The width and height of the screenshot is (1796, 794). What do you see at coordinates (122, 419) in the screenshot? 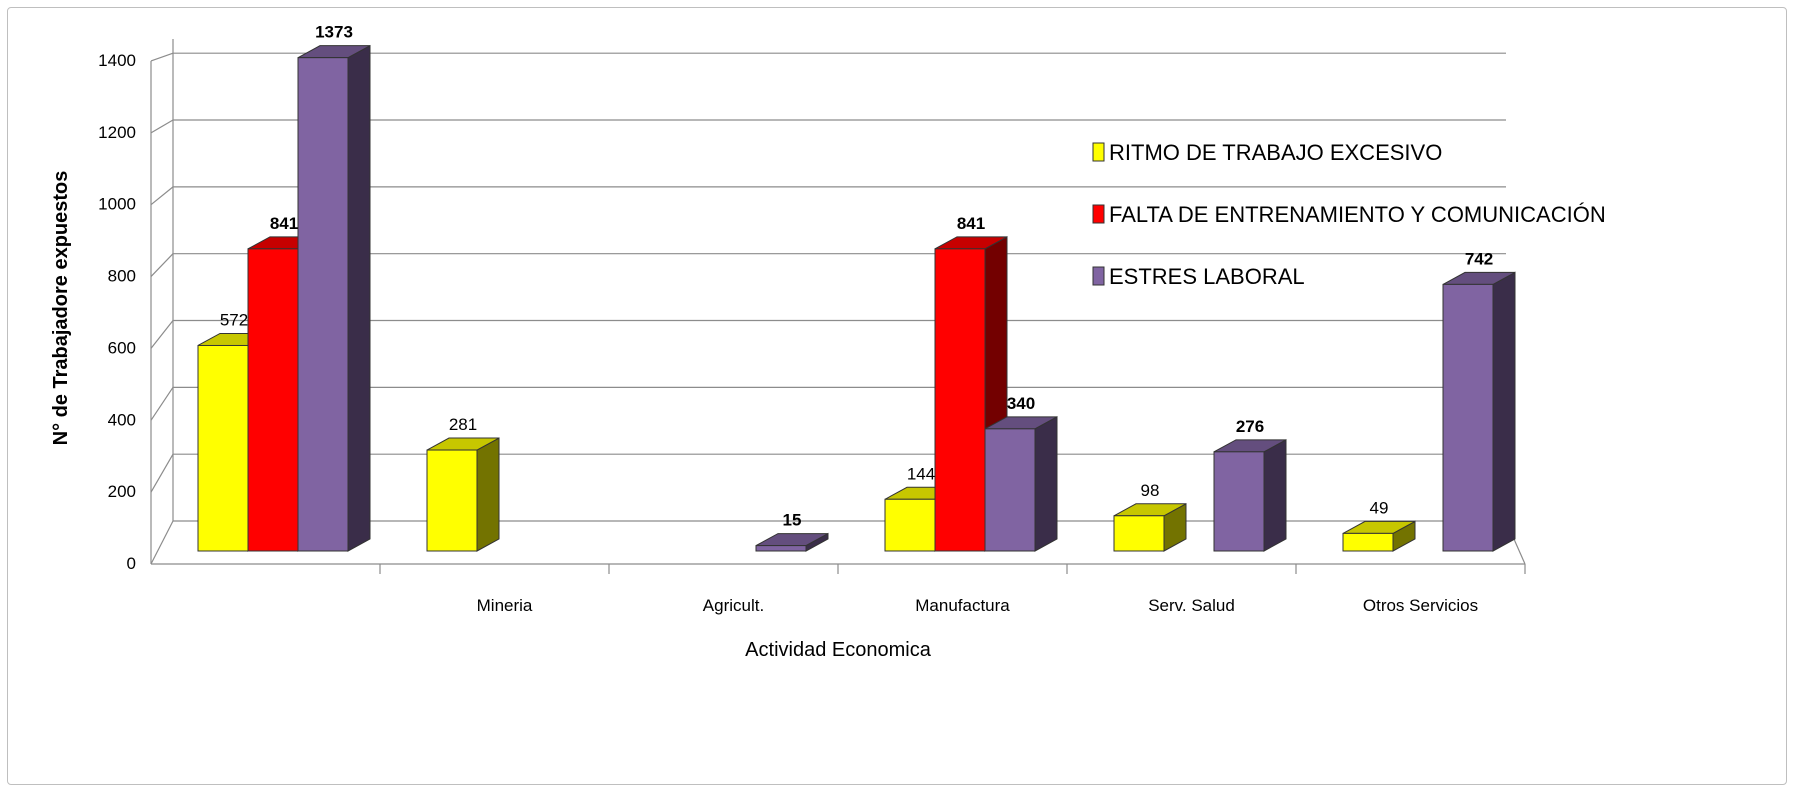
I see `y-tick-label: 400` at bounding box center [122, 419].